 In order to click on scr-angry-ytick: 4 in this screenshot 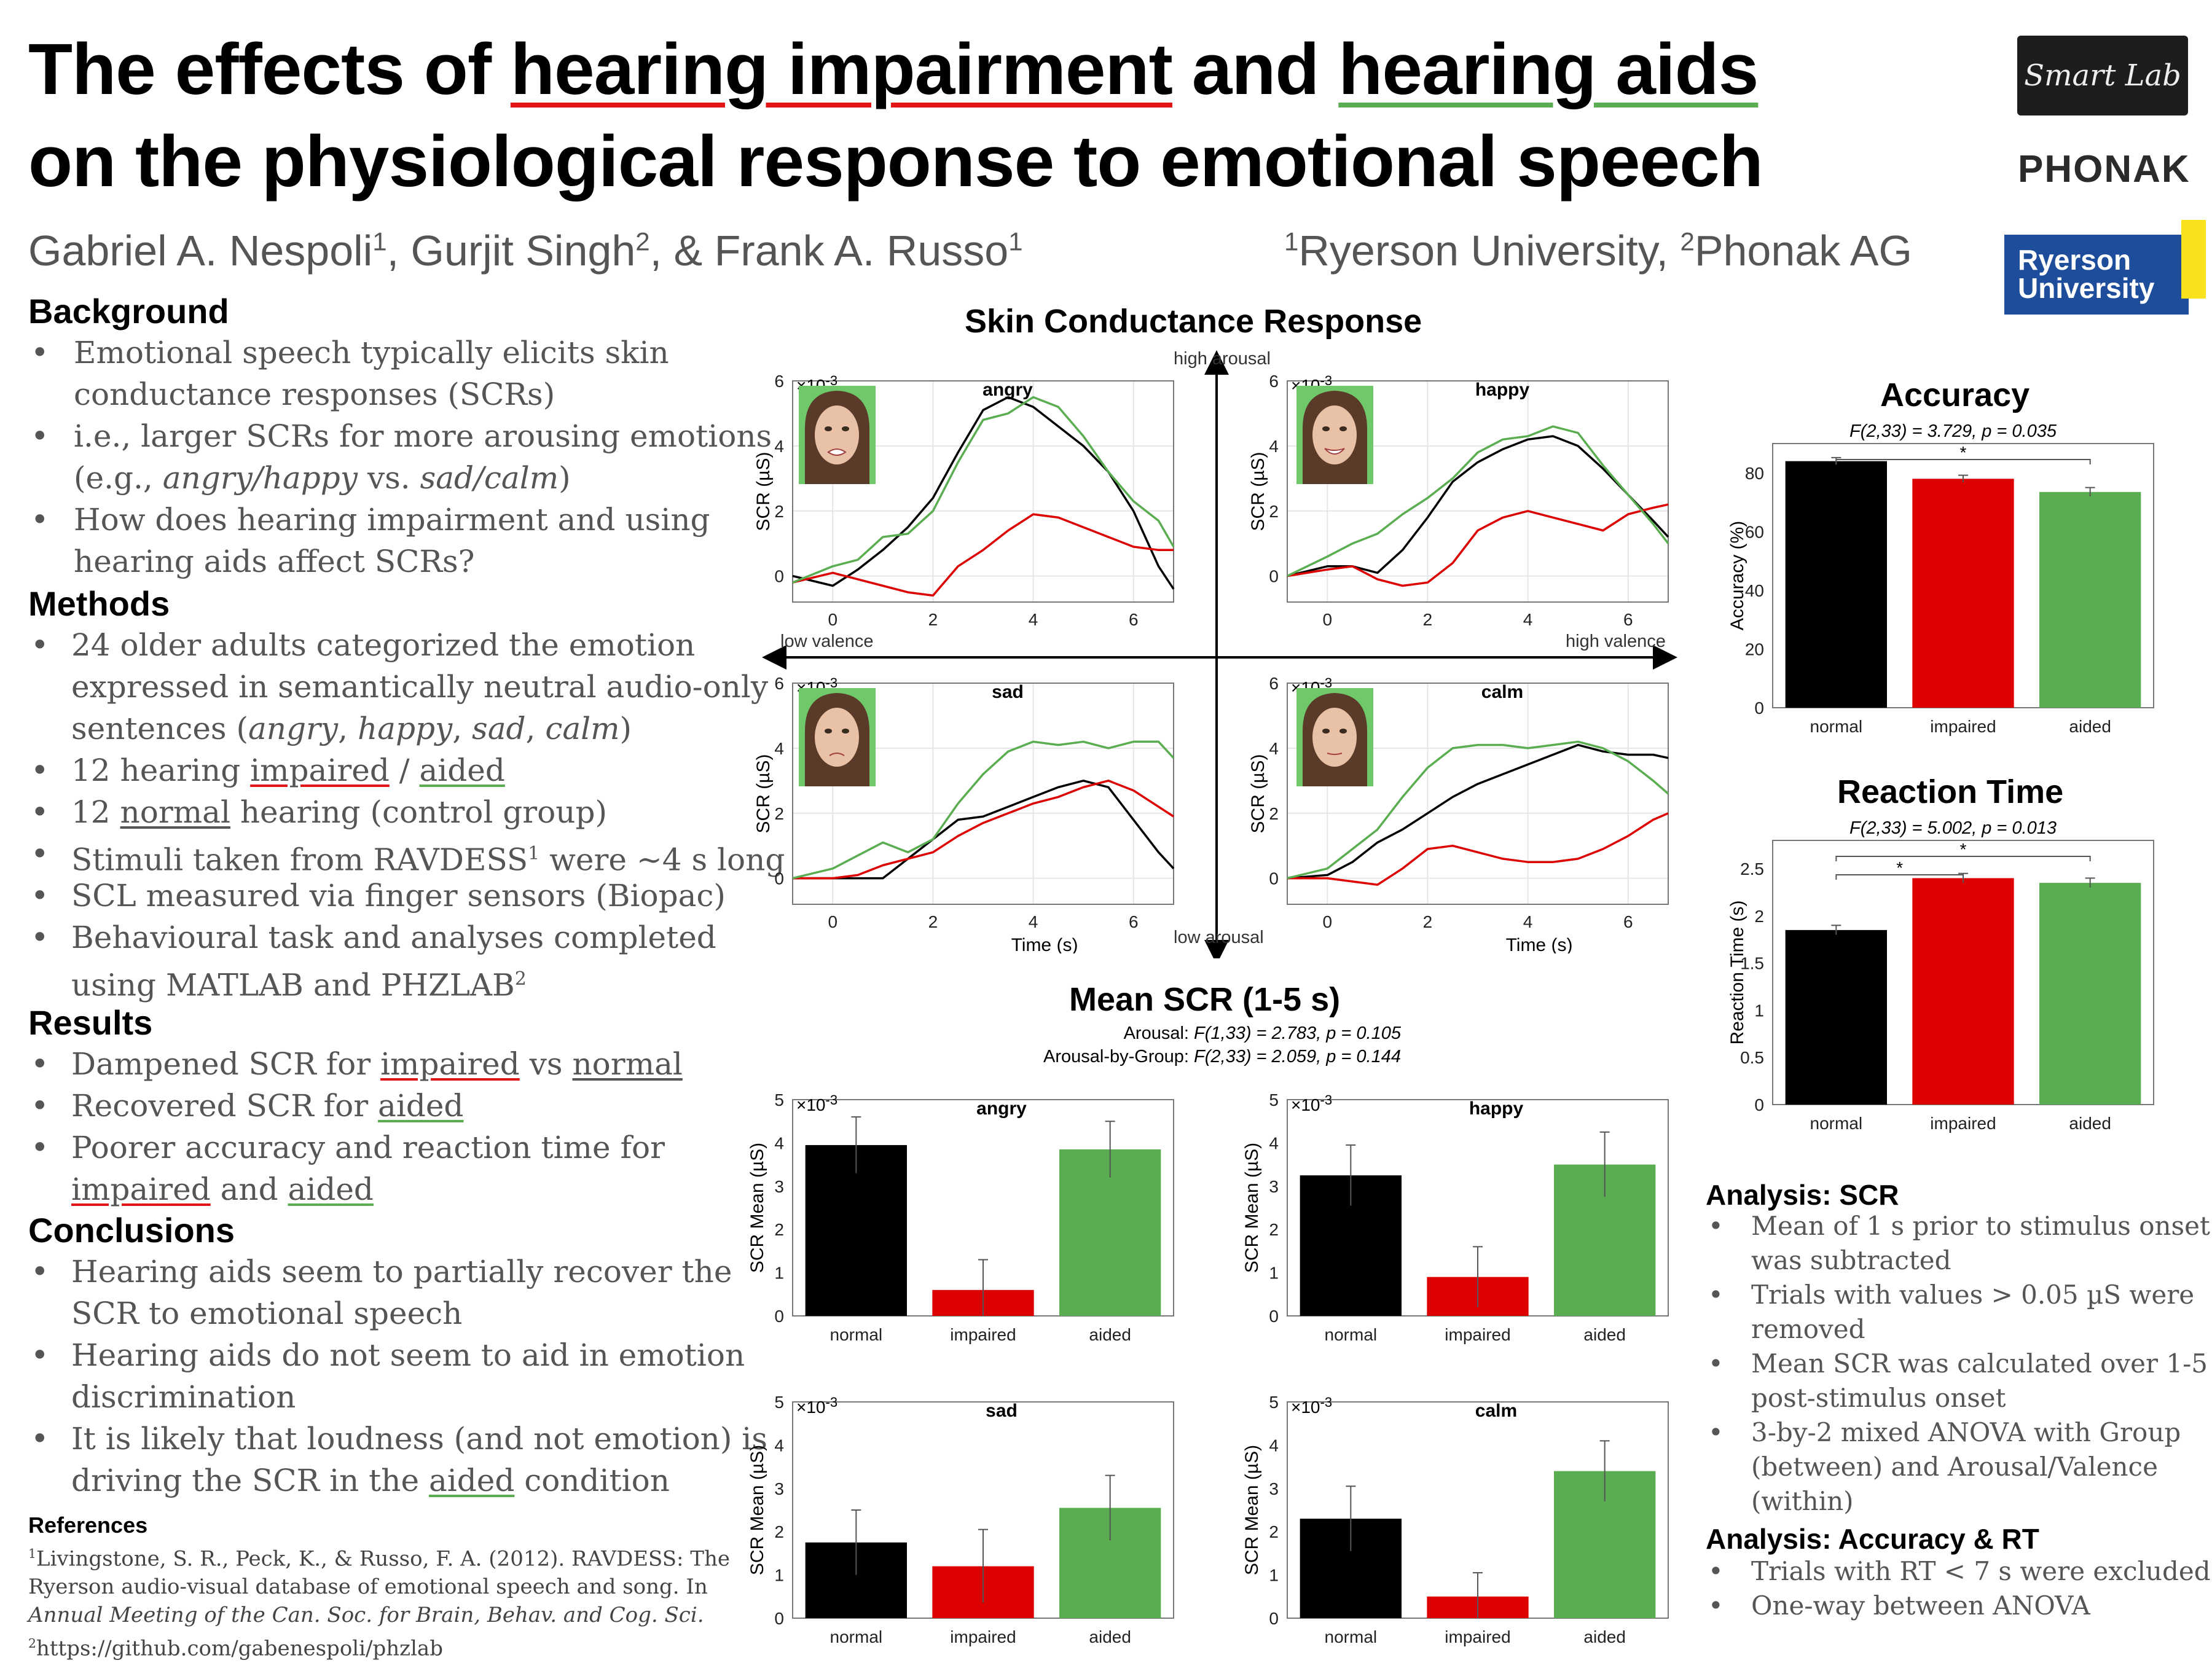, I will do `click(779, 446)`.